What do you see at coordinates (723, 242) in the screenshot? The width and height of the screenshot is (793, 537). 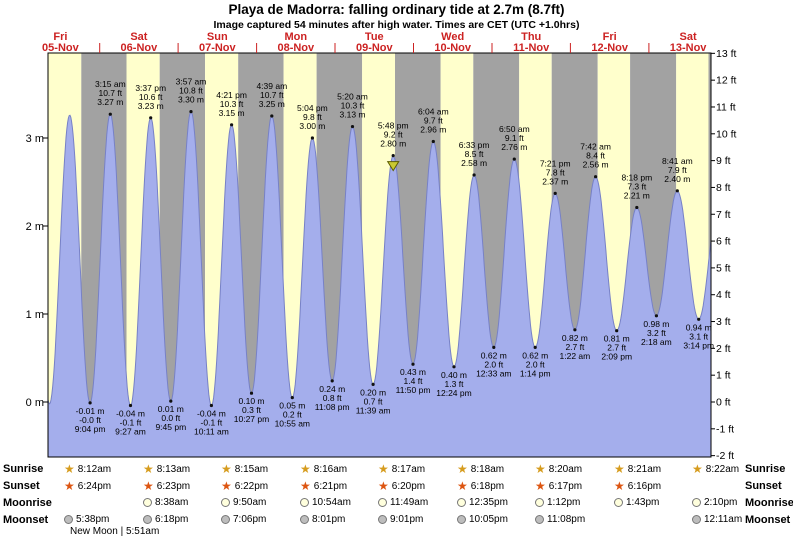 I see `feet-axis-label: 6 ft` at bounding box center [723, 242].